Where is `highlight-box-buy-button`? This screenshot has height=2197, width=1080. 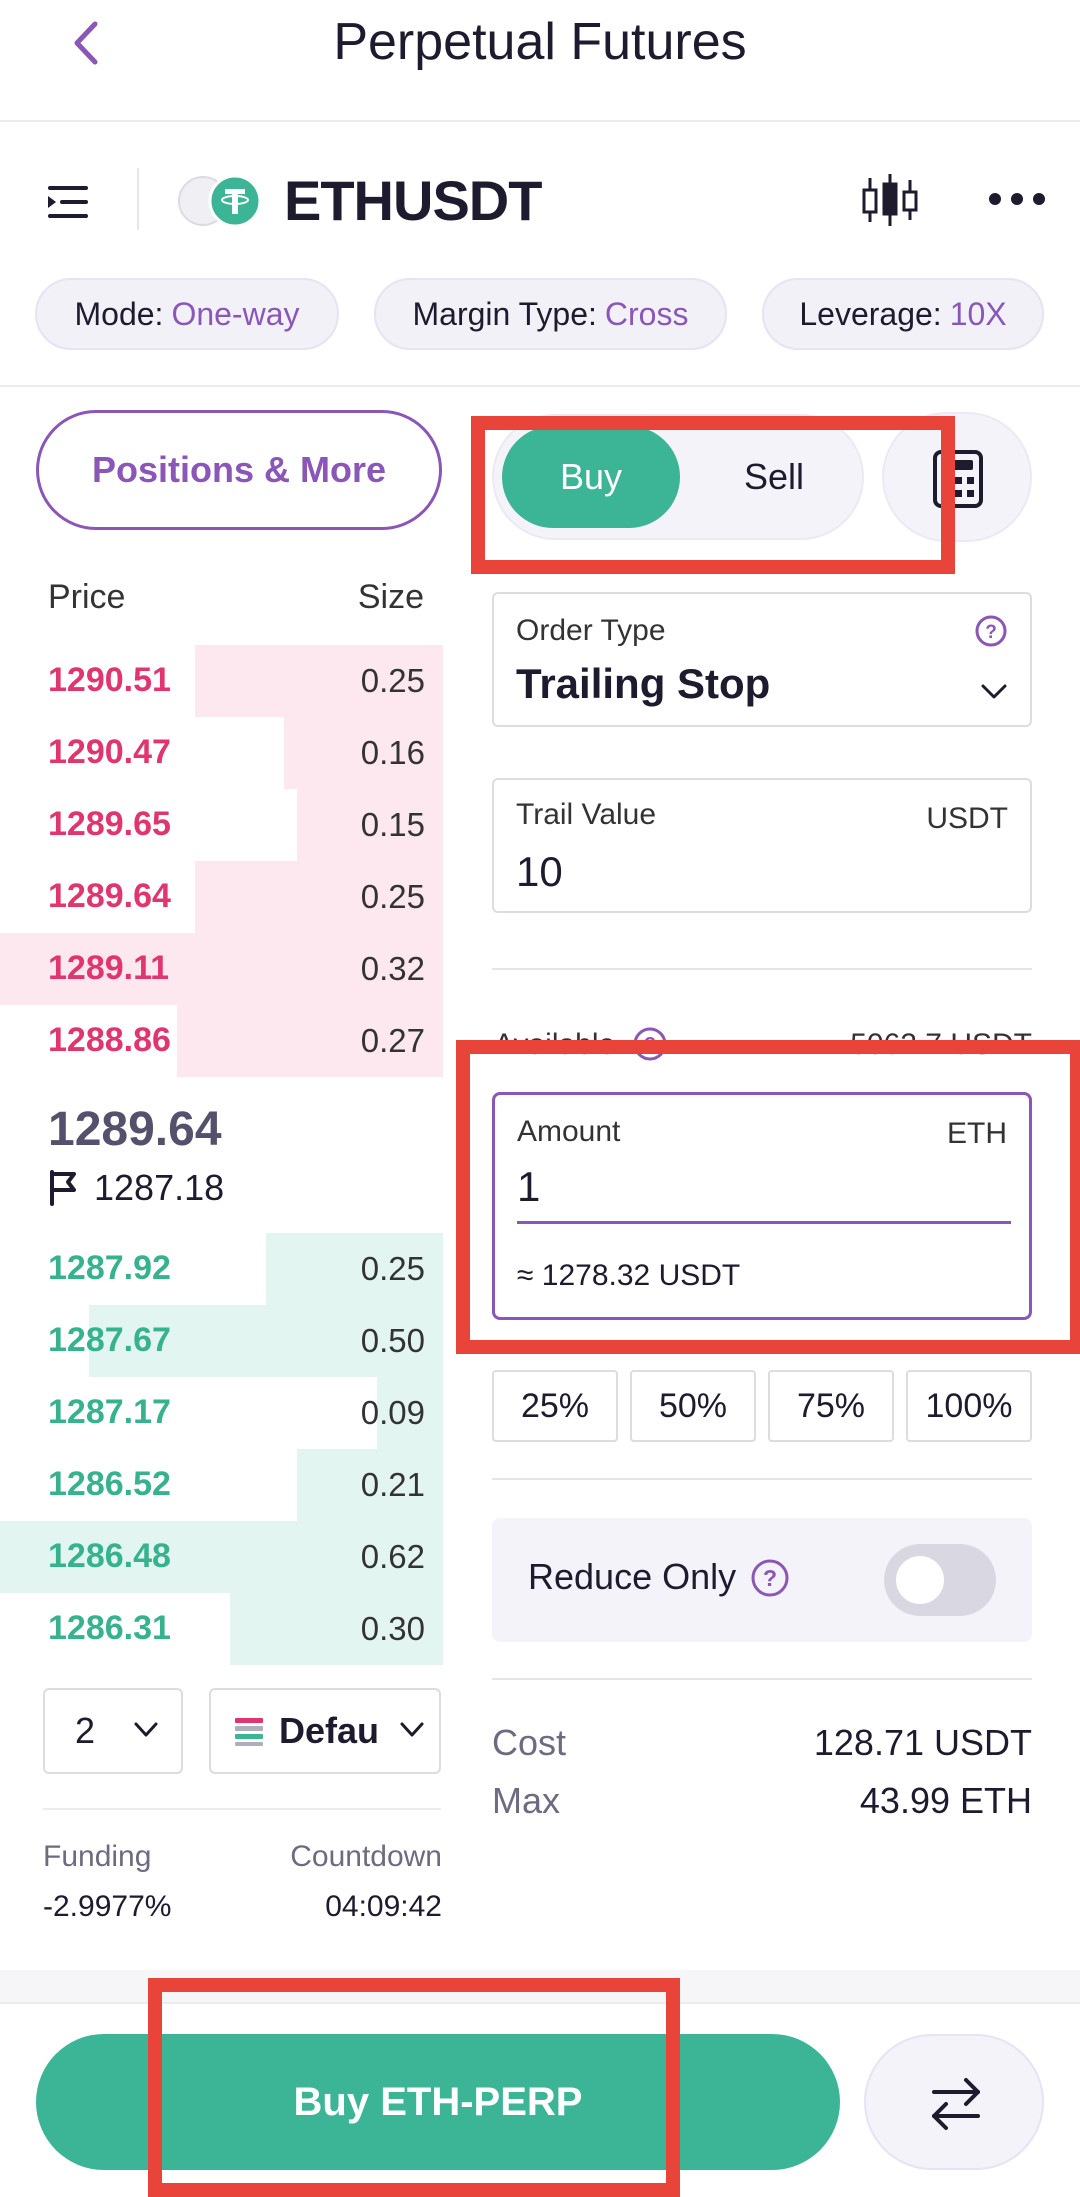
highlight-box-buy-button is located at coordinates (414, 2087).